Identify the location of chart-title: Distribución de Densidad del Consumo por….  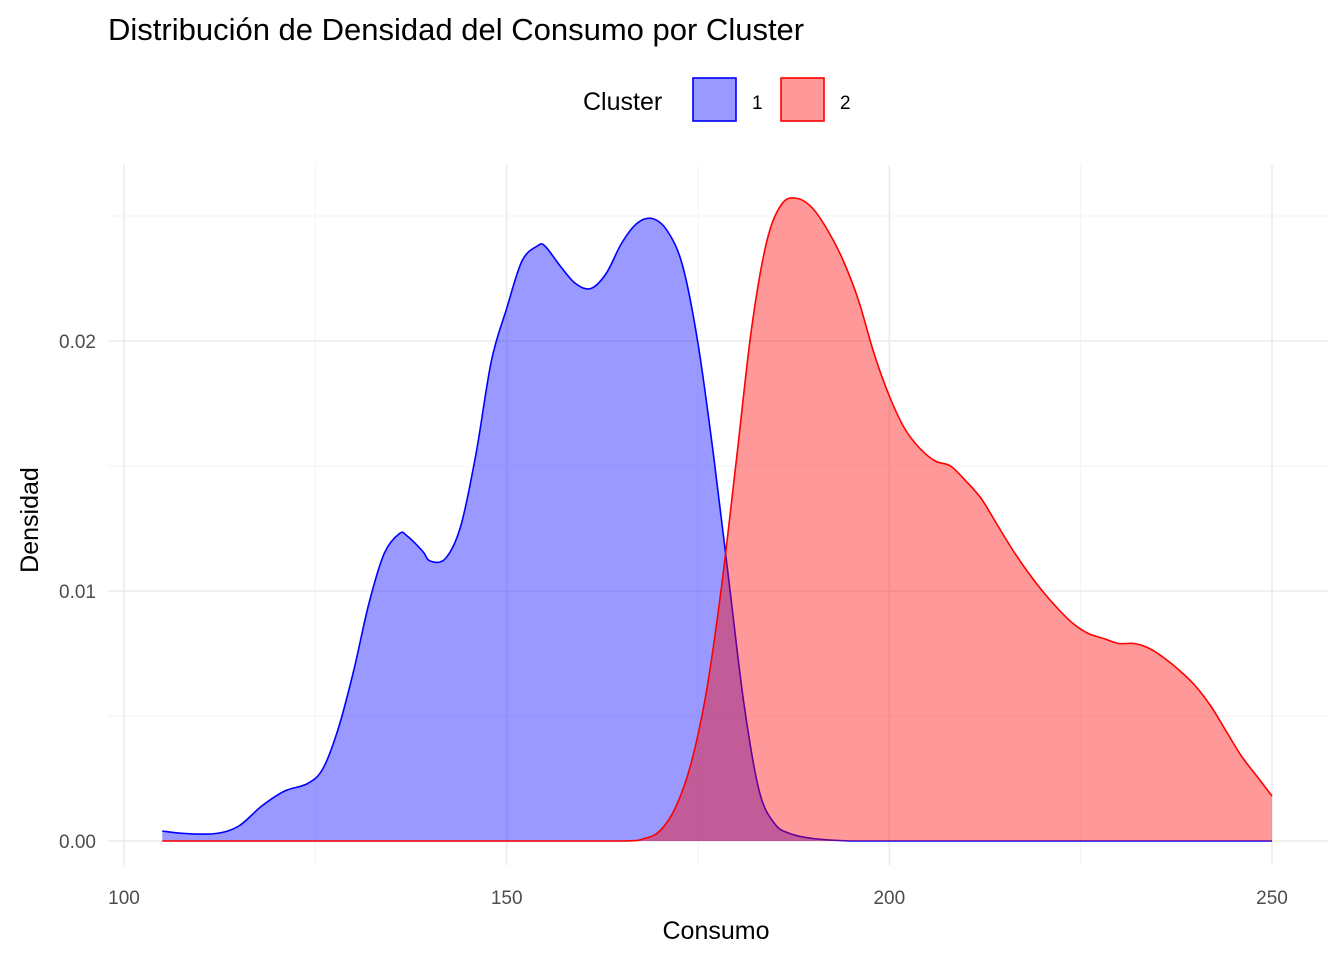
(456, 29).